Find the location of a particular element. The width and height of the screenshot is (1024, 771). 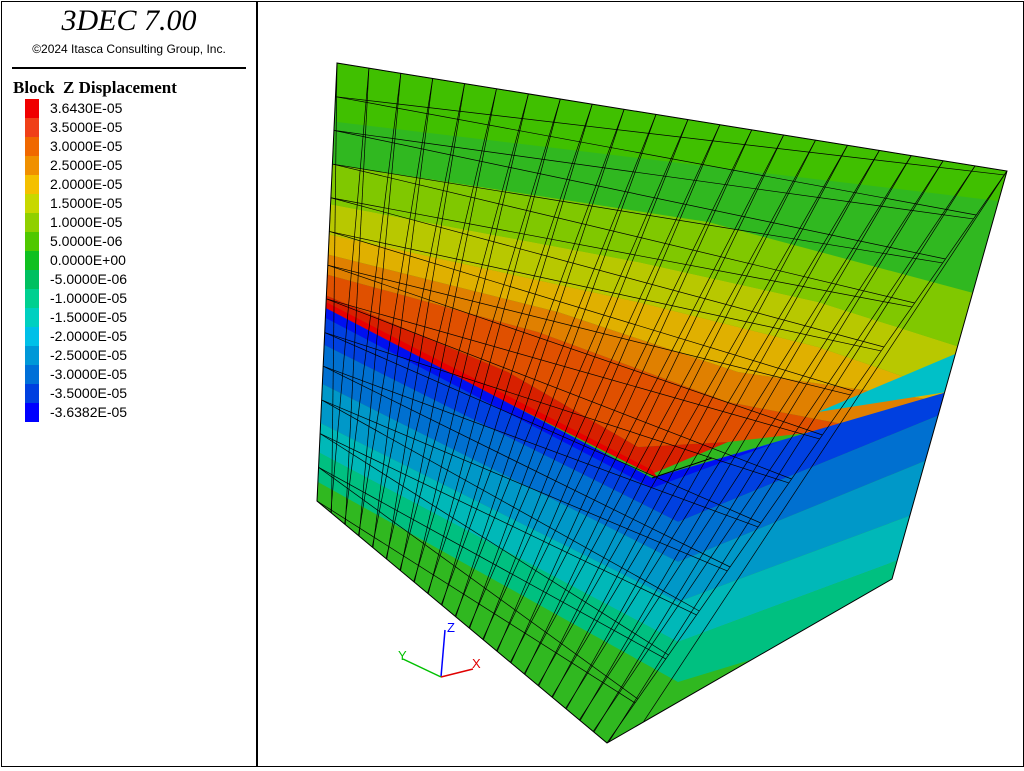

axis-label: X is located at coordinates (476, 663).